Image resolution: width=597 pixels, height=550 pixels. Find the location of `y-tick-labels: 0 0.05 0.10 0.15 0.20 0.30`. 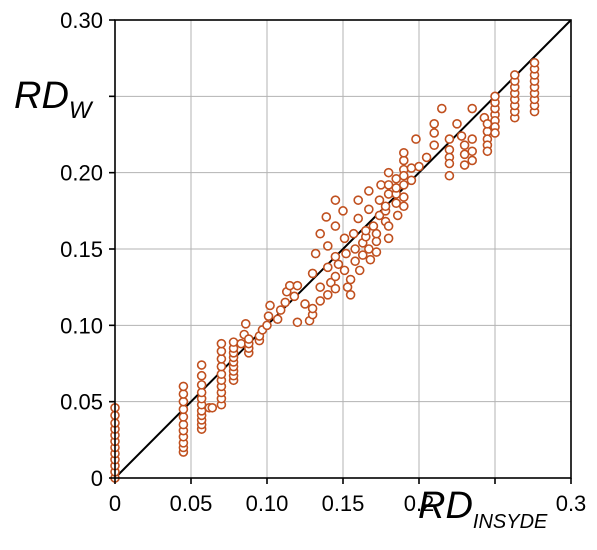

y-tick-labels: 0 0.05 0.10 0.15 0.20 0.30 is located at coordinates (81, 249).